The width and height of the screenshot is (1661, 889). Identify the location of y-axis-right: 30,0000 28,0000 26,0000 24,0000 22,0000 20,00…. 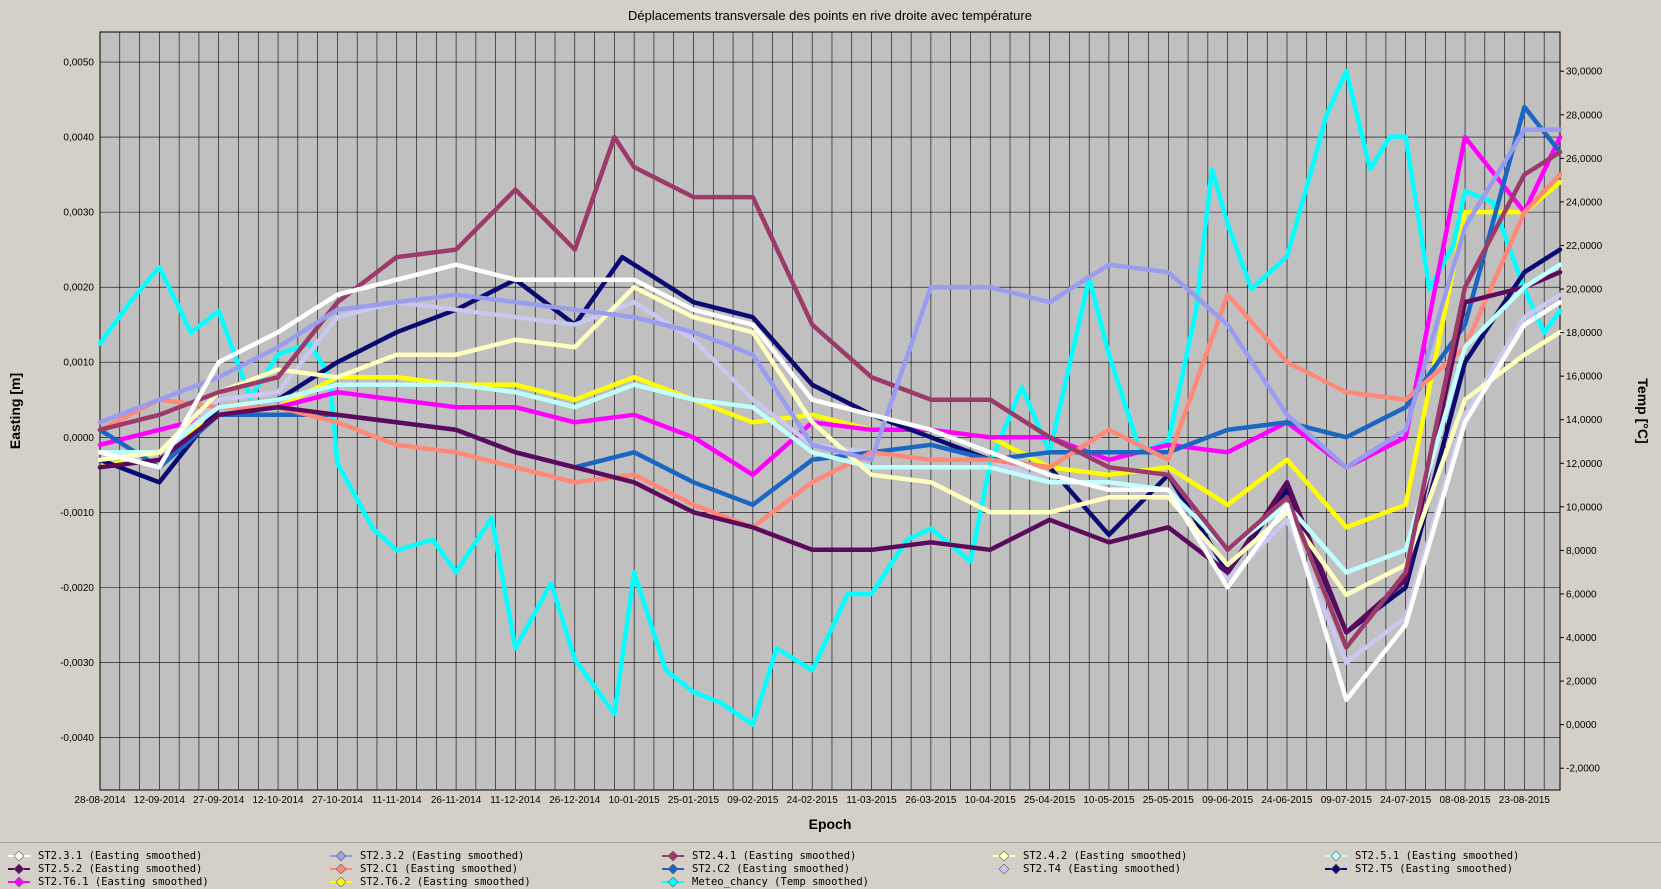
(1581, 421).